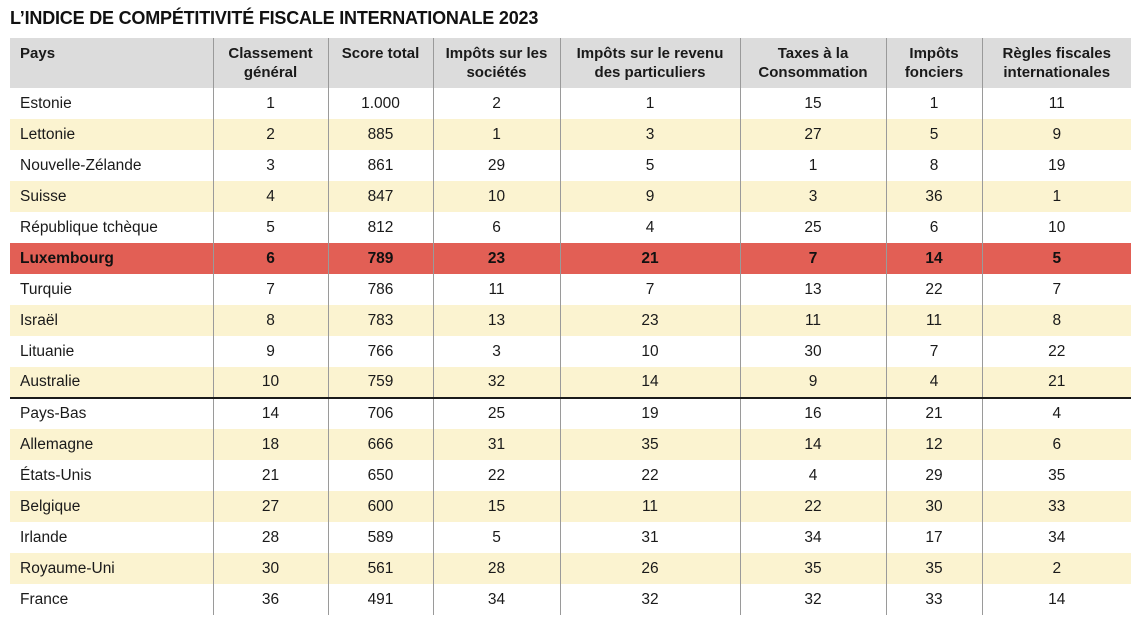 The image size is (1139, 622). What do you see at coordinates (380, 475) in the screenshot?
I see `value-cell: 650` at bounding box center [380, 475].